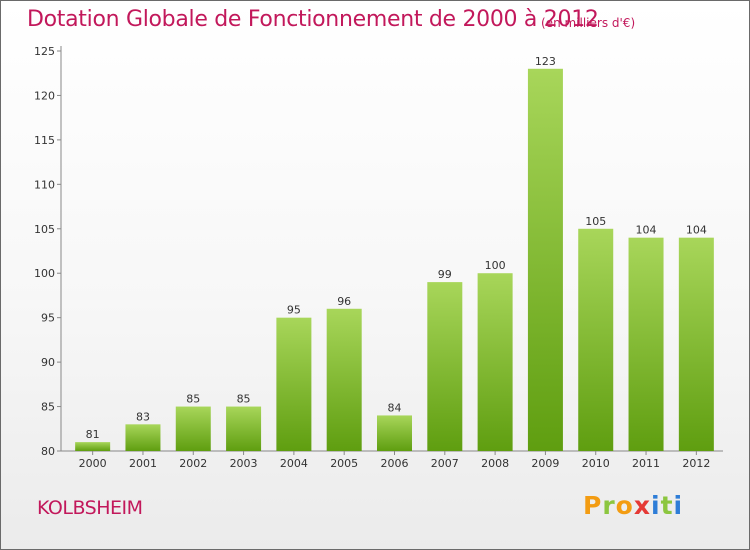 This screenshot has width=750, height=550. Describe the element at coordinates (244, 399) in the screenshot. I see `data-label-2003: 85` at that location.